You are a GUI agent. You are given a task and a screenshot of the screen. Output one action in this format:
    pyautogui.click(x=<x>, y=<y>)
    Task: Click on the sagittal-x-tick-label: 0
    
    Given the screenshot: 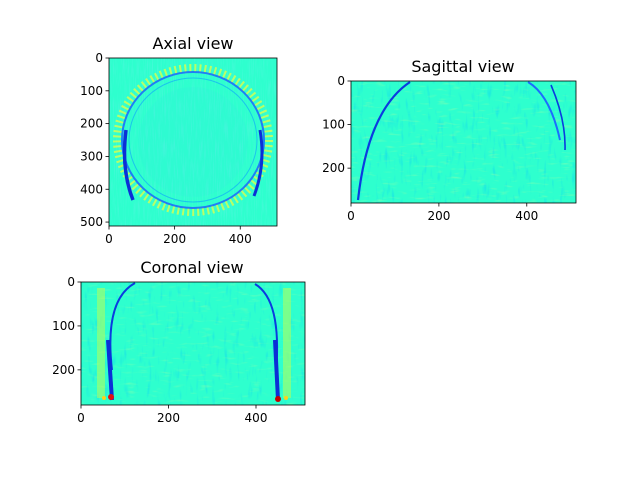 What is the action you would take?
    pyautogui.click(x=351, y=216)
    